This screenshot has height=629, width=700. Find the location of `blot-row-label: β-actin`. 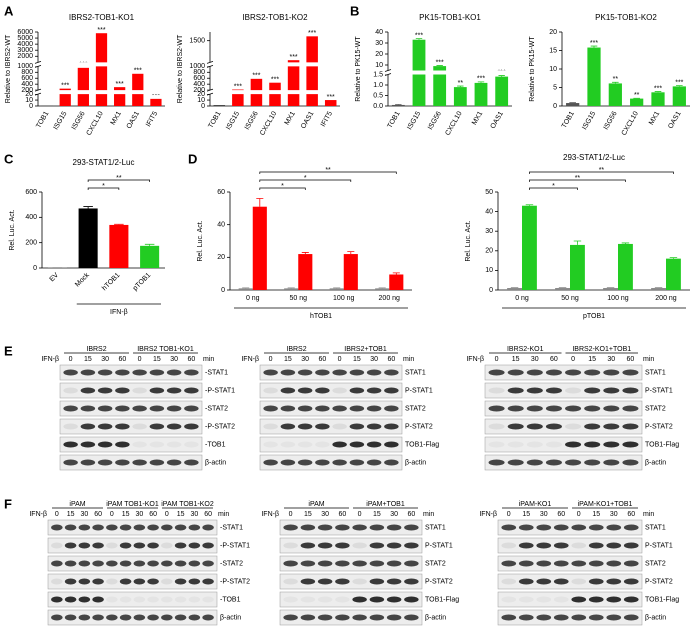

blot-row-label: β-actin is located at coordinates (655, 462).